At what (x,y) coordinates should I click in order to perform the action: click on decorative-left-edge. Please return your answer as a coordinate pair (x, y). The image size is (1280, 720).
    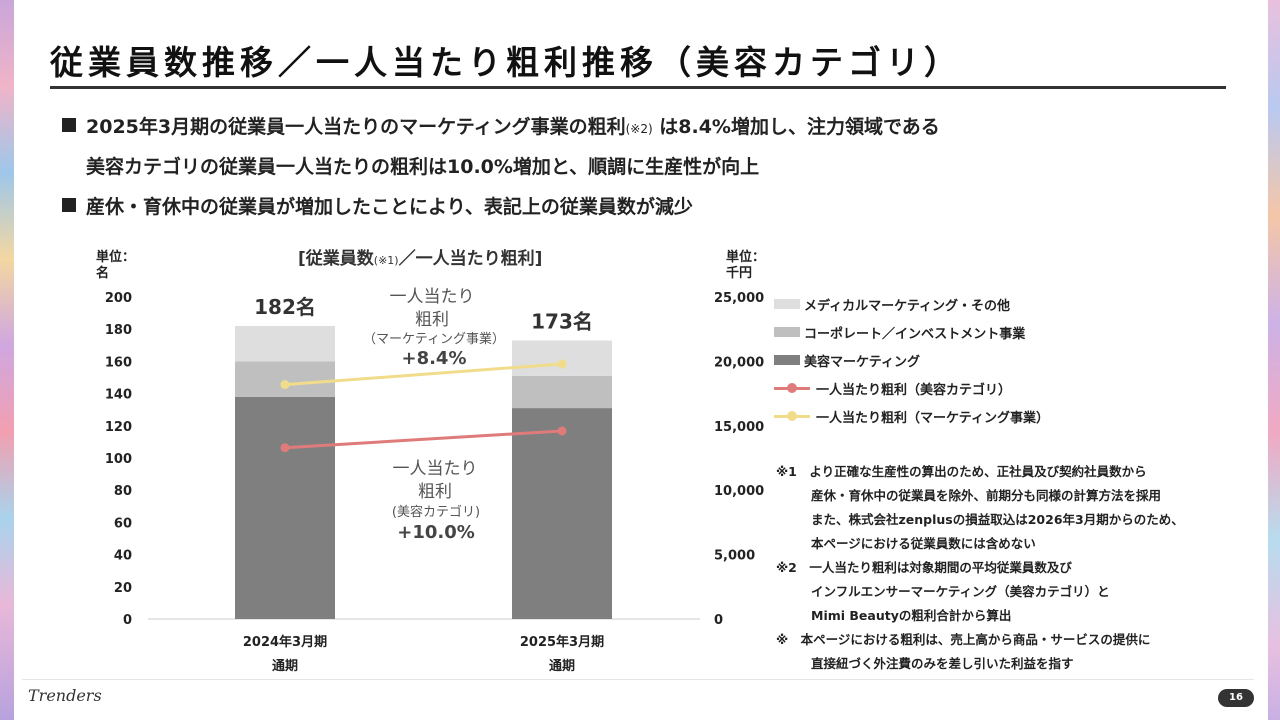
    Looking at the image, I should click on (7, 360).